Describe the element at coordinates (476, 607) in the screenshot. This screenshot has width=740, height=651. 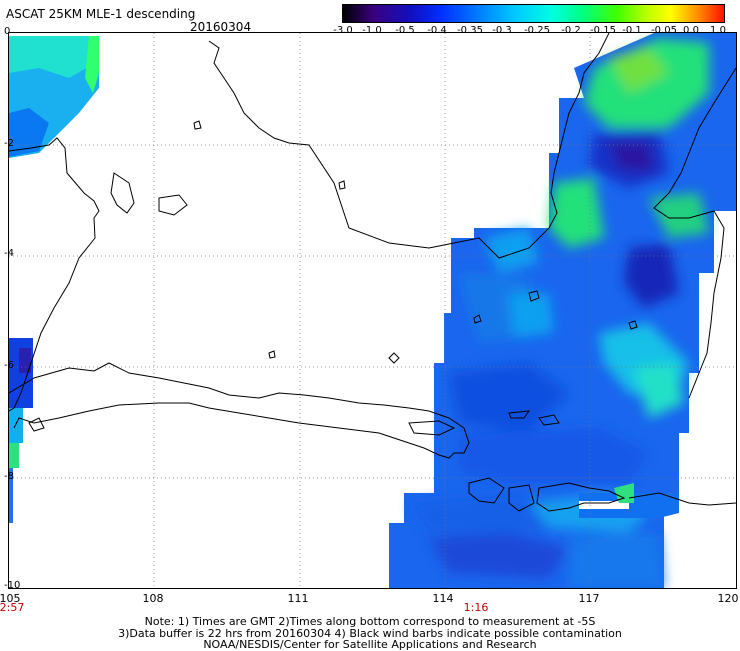
I see `time-label-center: 1:16` at that location.